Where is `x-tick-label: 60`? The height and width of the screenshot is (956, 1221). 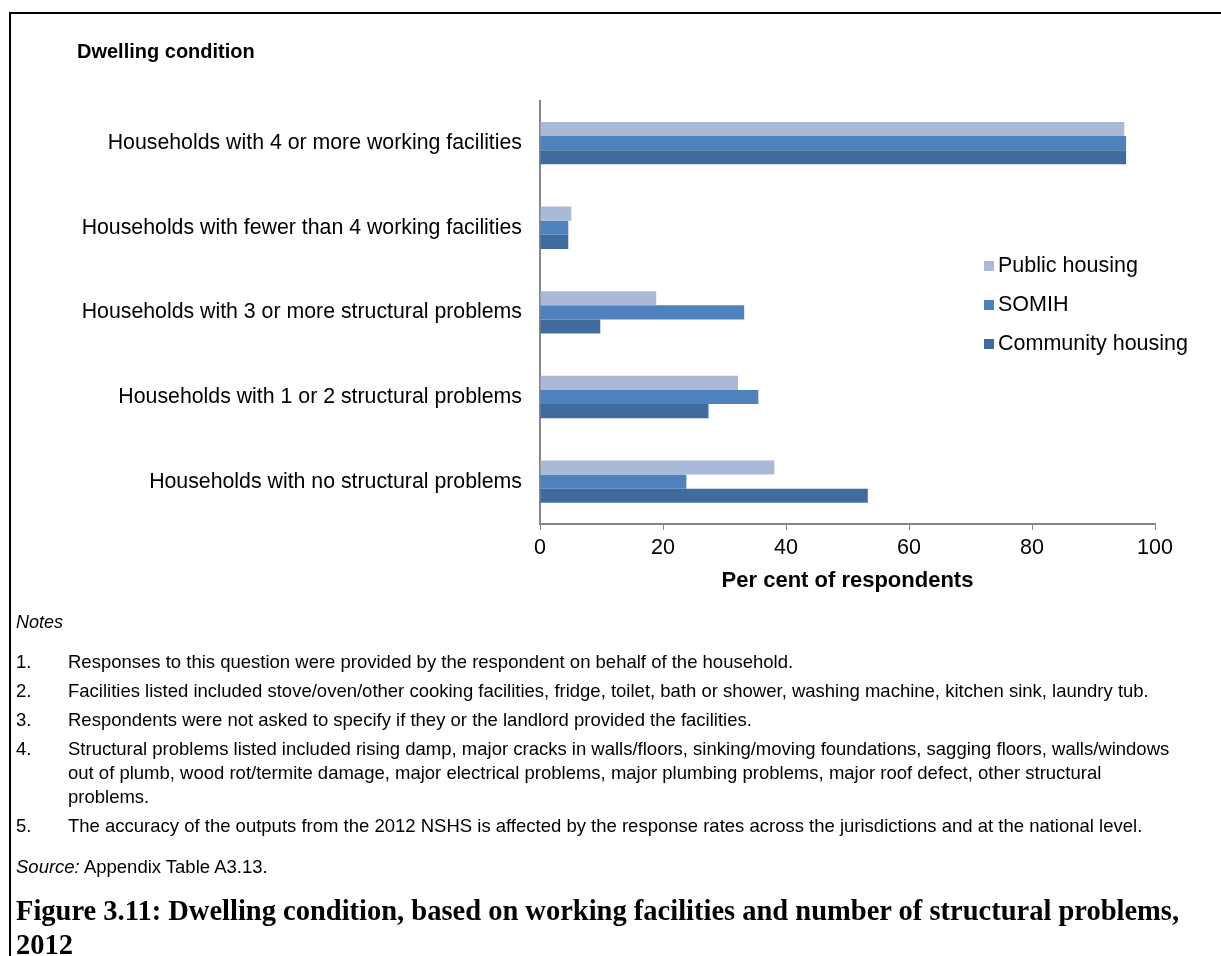 x-tick-label: 60 is located at coordinates (909, 546).